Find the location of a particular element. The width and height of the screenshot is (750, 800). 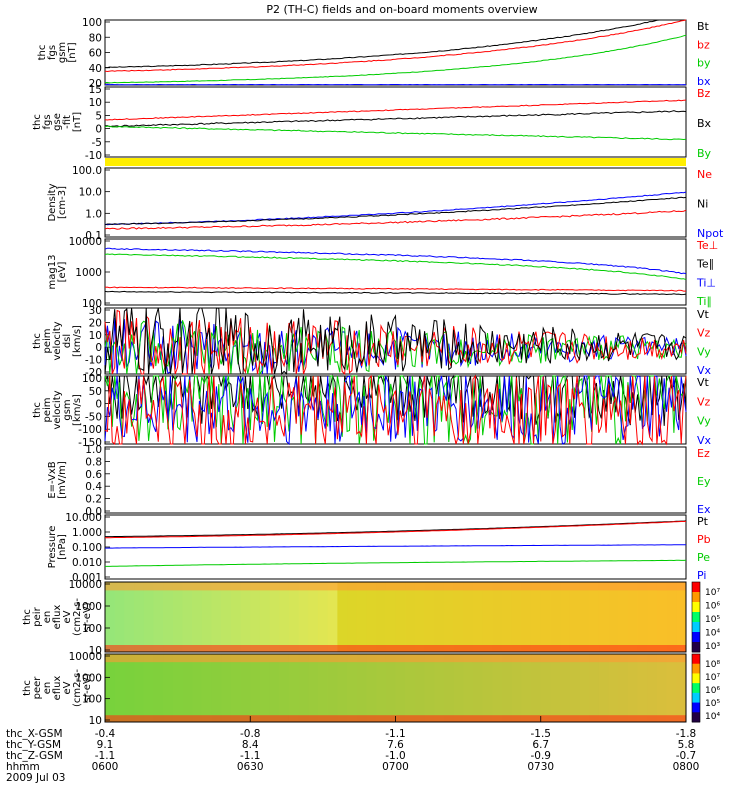

series-line-Pt is located at coordinates (396, 529).